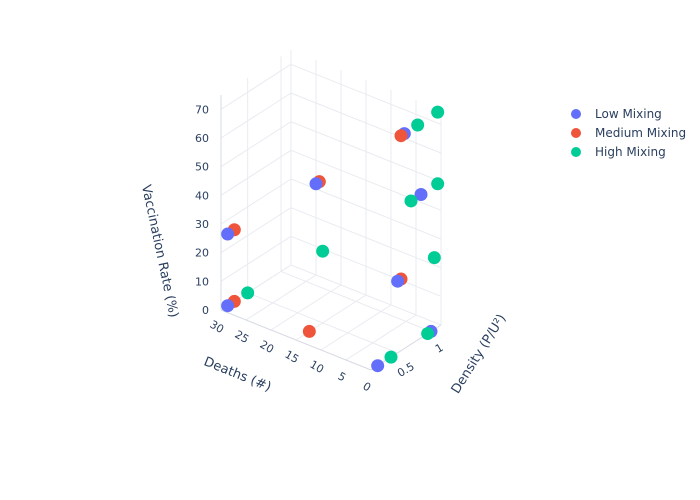 The image size is (700, 500). What do you see at coordinates (576, 114) in the screenshot?
I see `legend-marker-low-mixing` at bounding box center [576, 114].